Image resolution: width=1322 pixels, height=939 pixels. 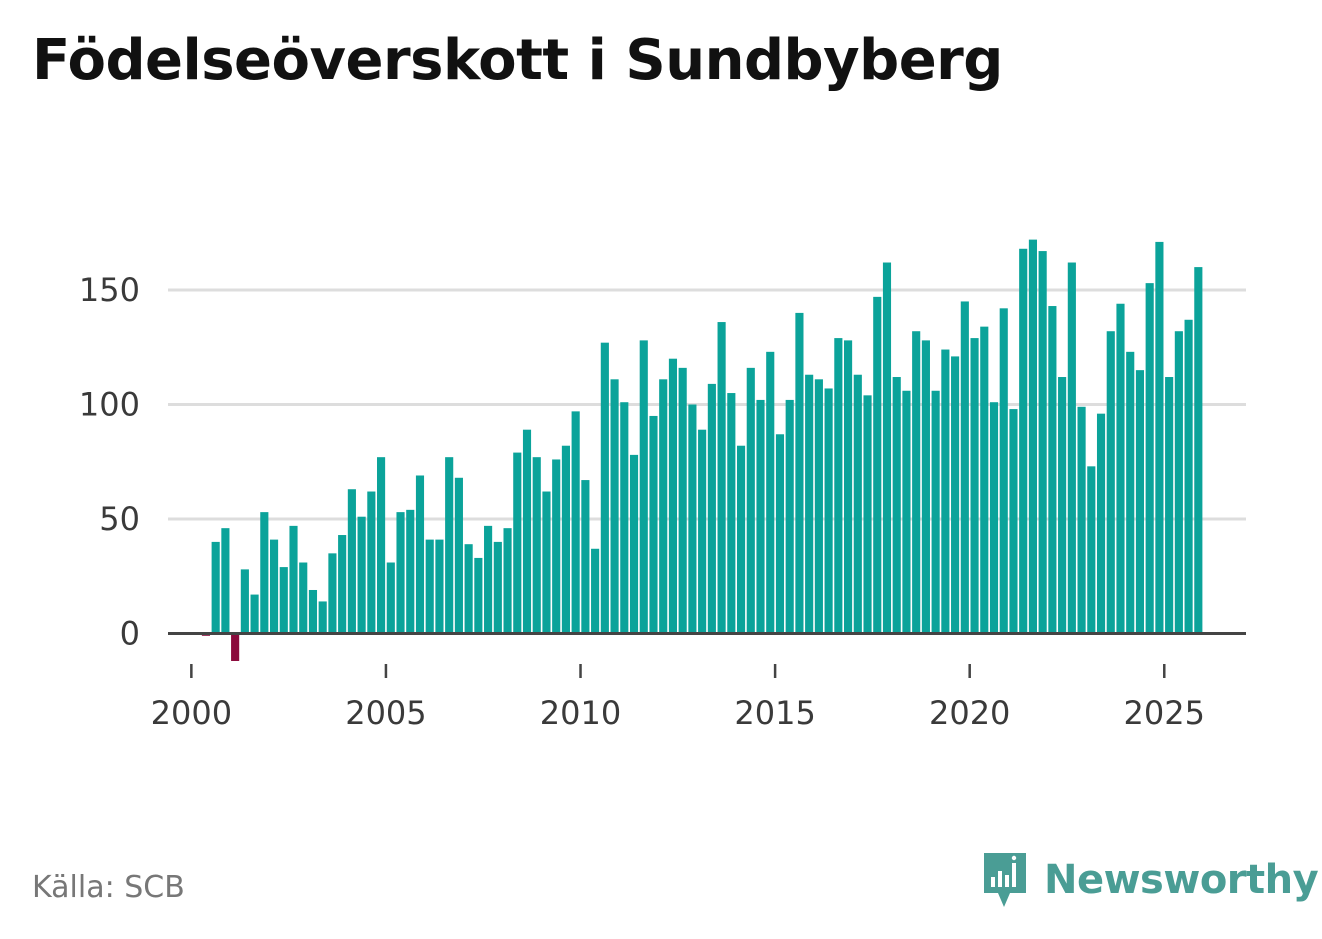 I want to click on y-tick-label-100: 100, so click(x=109, y=405).